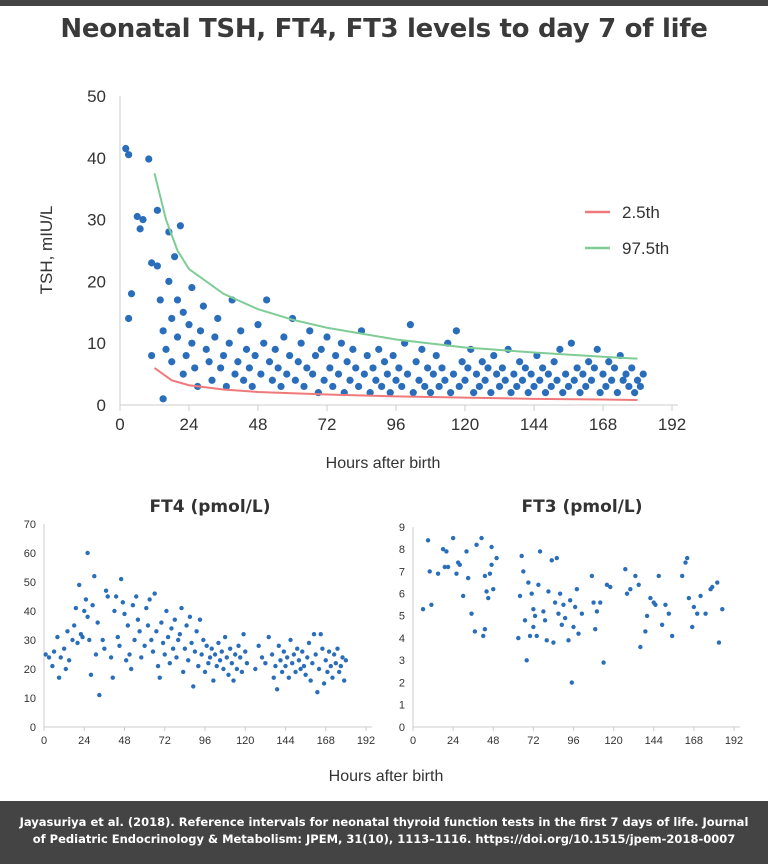 Image resolution: width=768 pixels, height=864 pixels. Describe the element at coordinates (396, 424) in the screenshot. I see `tsh-x-tick-label: 96` at that location.